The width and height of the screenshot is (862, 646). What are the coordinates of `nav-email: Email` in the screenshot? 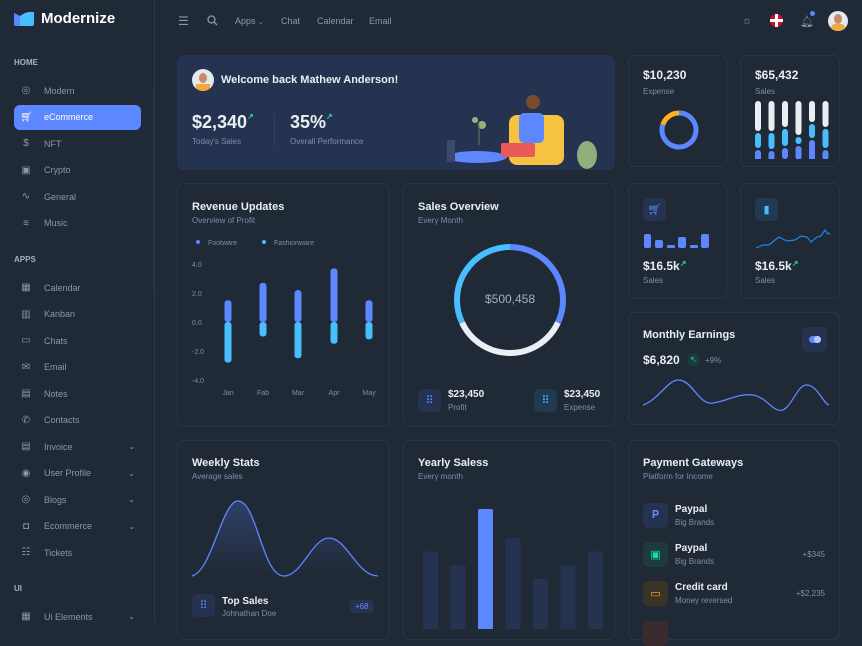 It's located at (380, 21).